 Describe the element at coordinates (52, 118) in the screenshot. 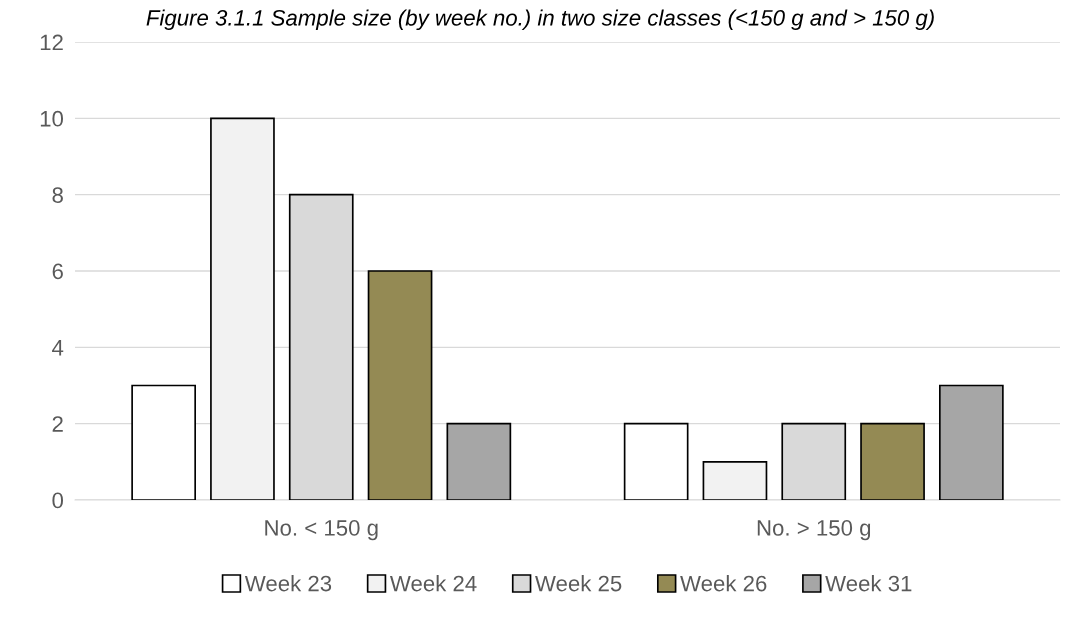

I see `y-tick-label: 10` at that location.